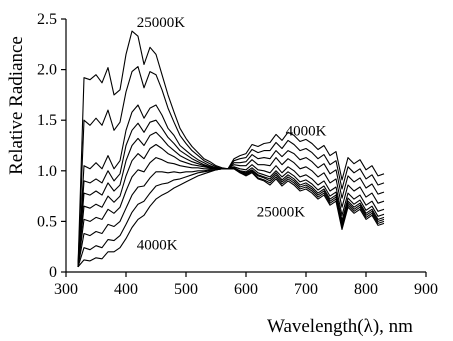 Image resolution: width=453 pixels, height=341 pixels. What do you see at coordinates (366, 289) in the screenshot?
I see `x-tick-label: 800` at bounding box center [366, 289].